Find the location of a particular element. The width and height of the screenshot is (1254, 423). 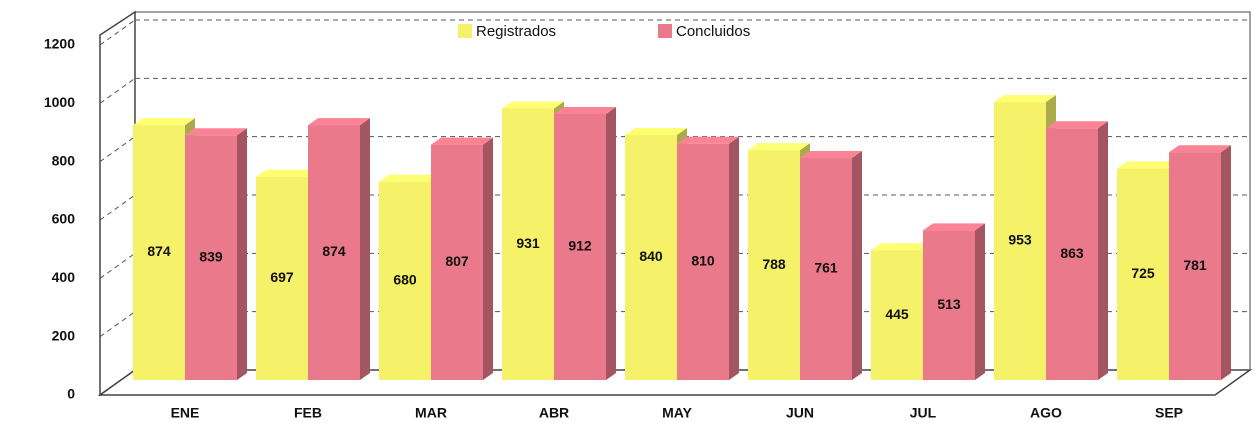

data-label: 839 is located at coordinates (211, 256).